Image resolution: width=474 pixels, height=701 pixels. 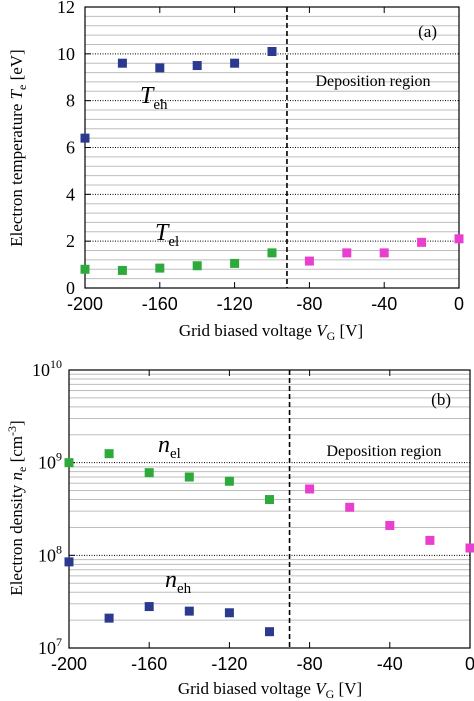 What do you see at coordinates (70, 101) in the screenshot?
I see `y-tick-label: 8` at bounding box center [70, 101].